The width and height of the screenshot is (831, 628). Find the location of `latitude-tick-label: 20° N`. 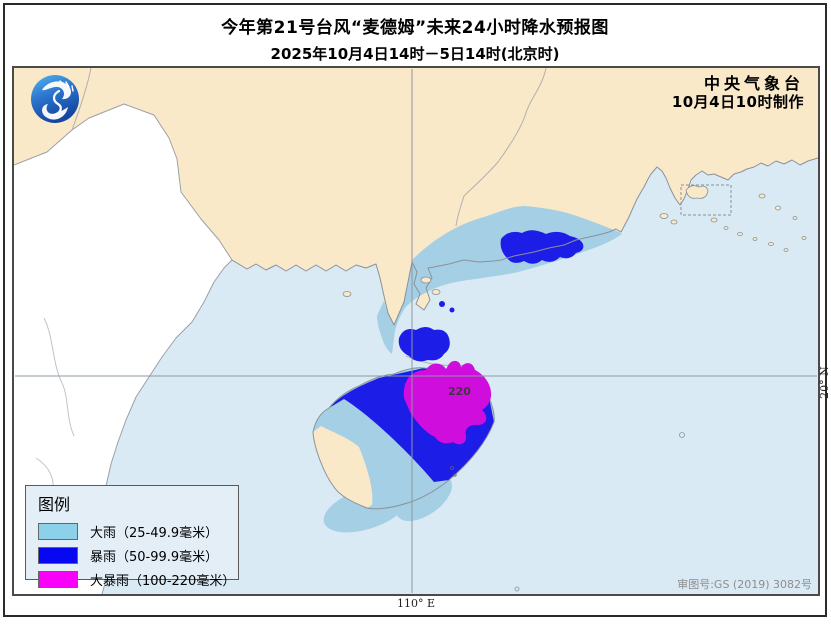

latitude-tick-label: 20° N is located at coordinates (824, 382).